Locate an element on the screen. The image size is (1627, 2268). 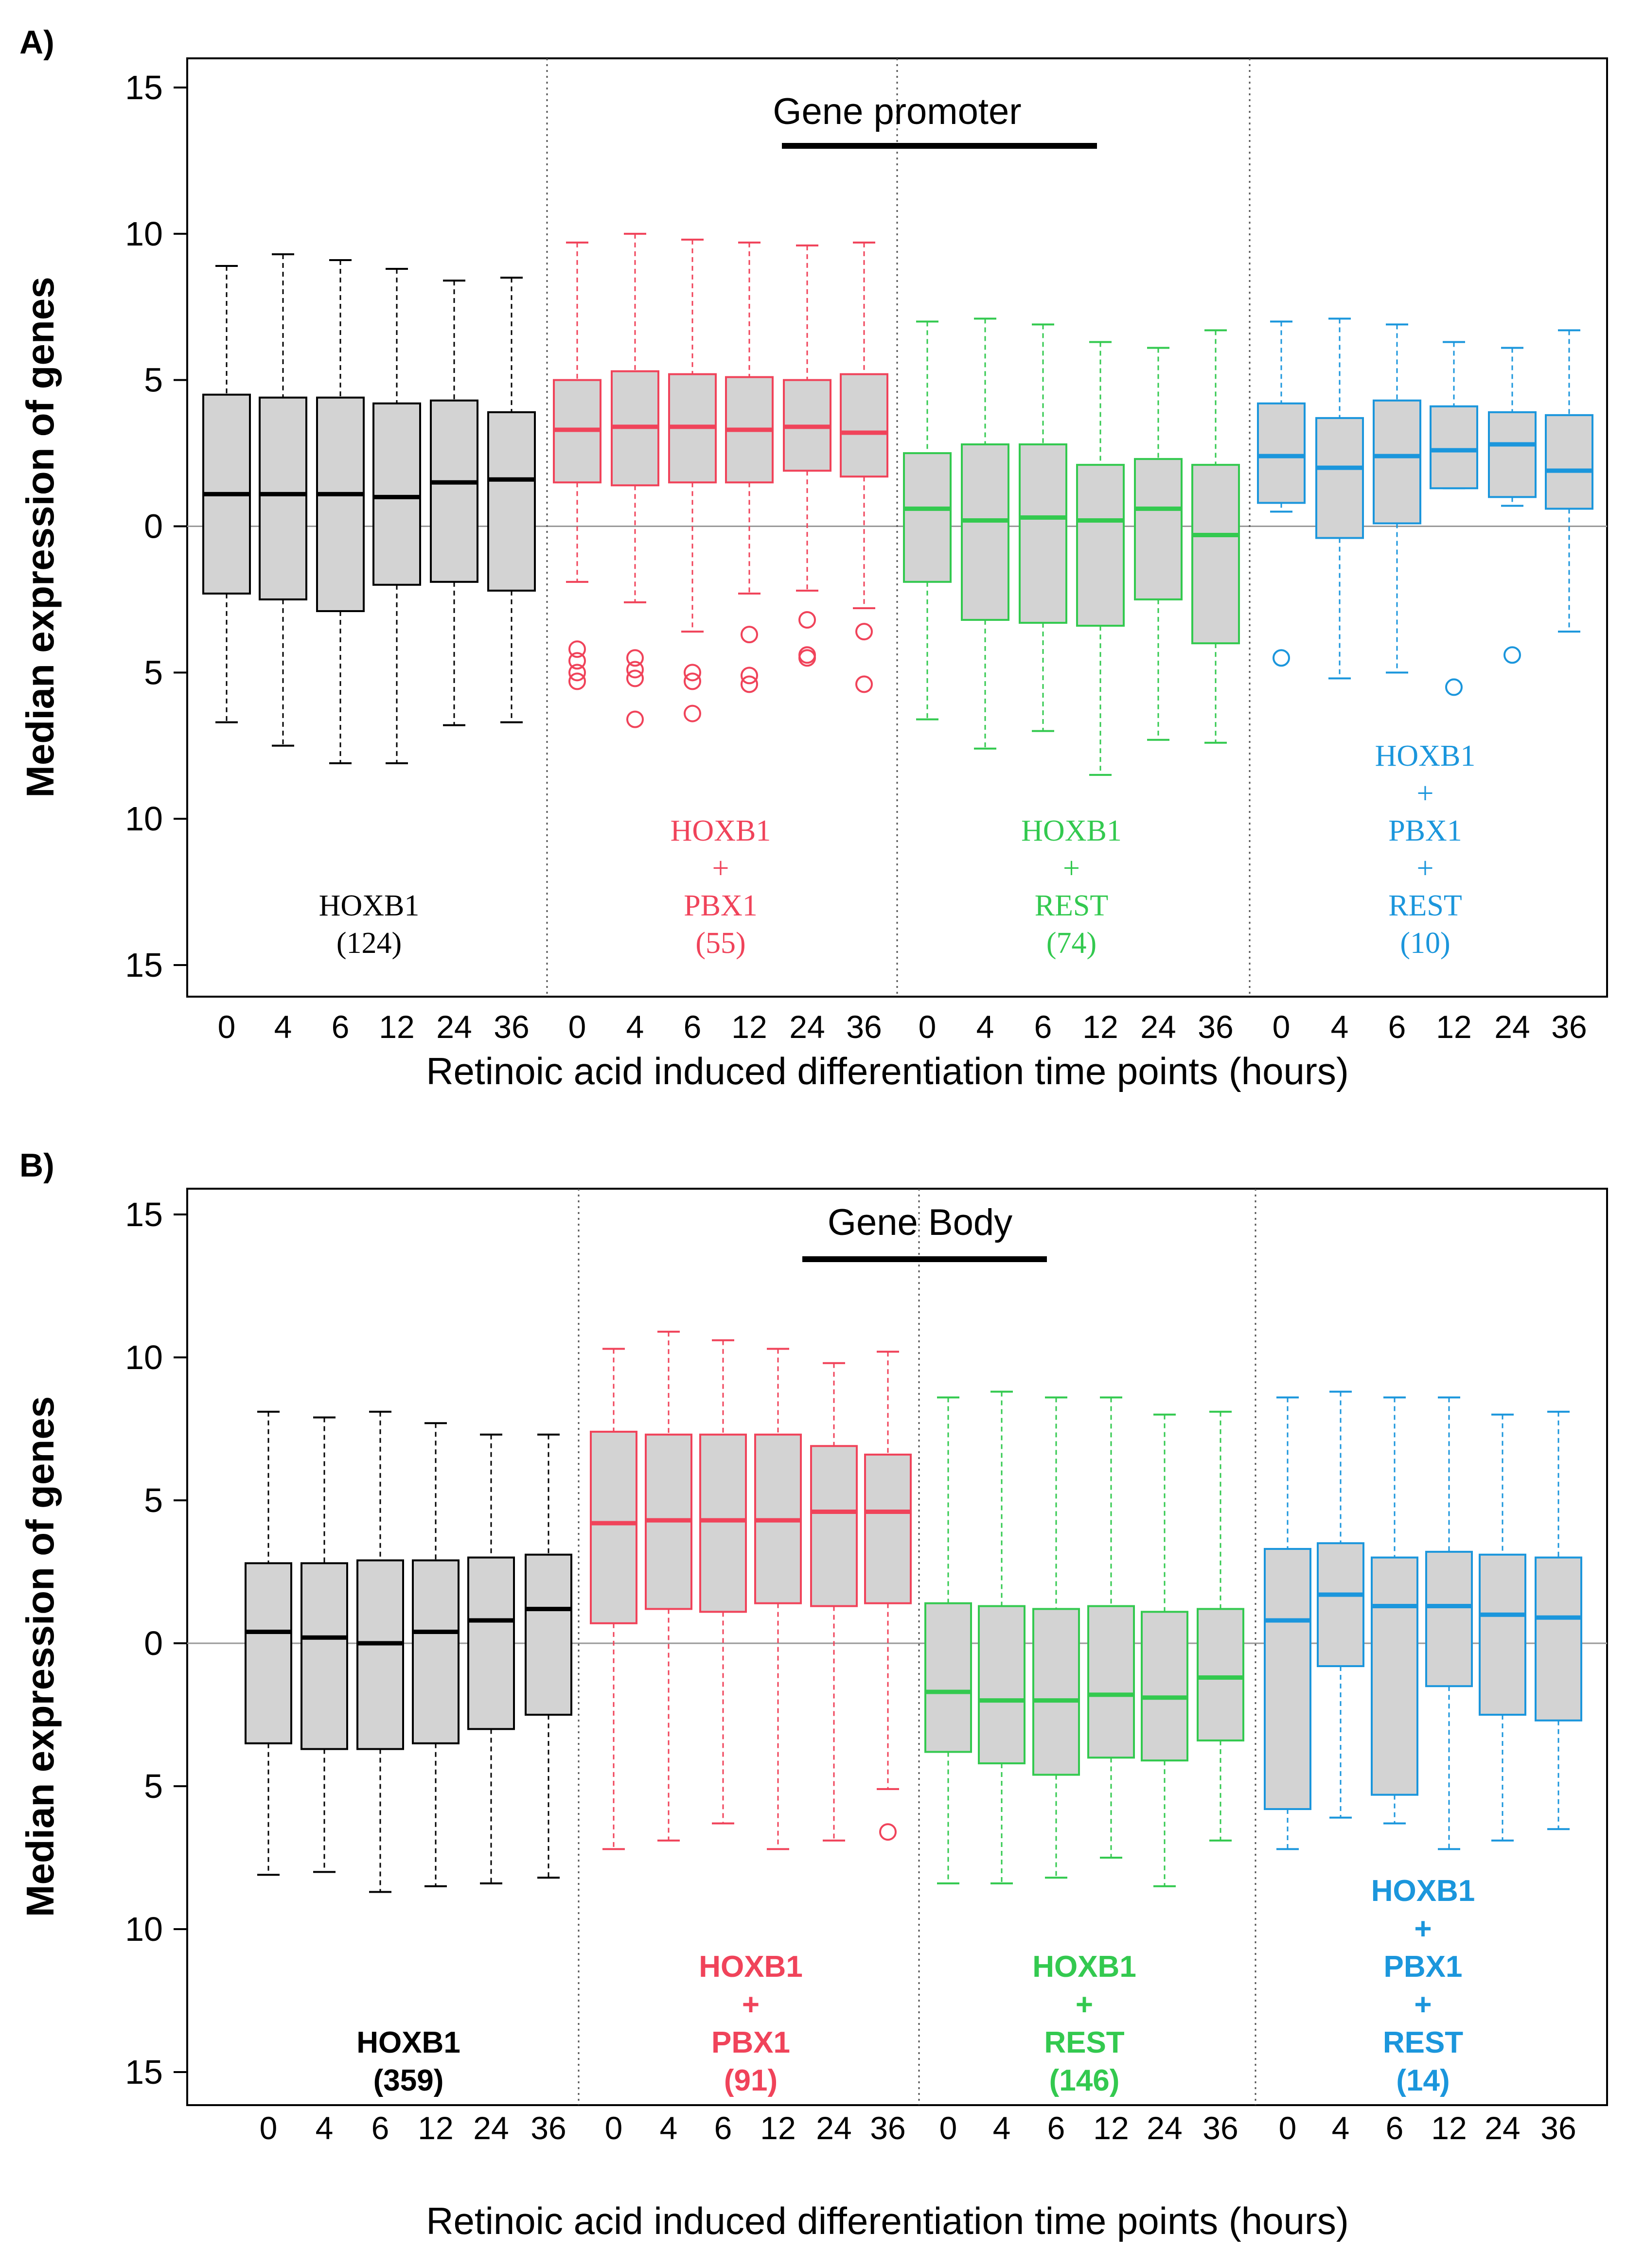
group-label-line: (74) is located at coordinates (1071, 943).